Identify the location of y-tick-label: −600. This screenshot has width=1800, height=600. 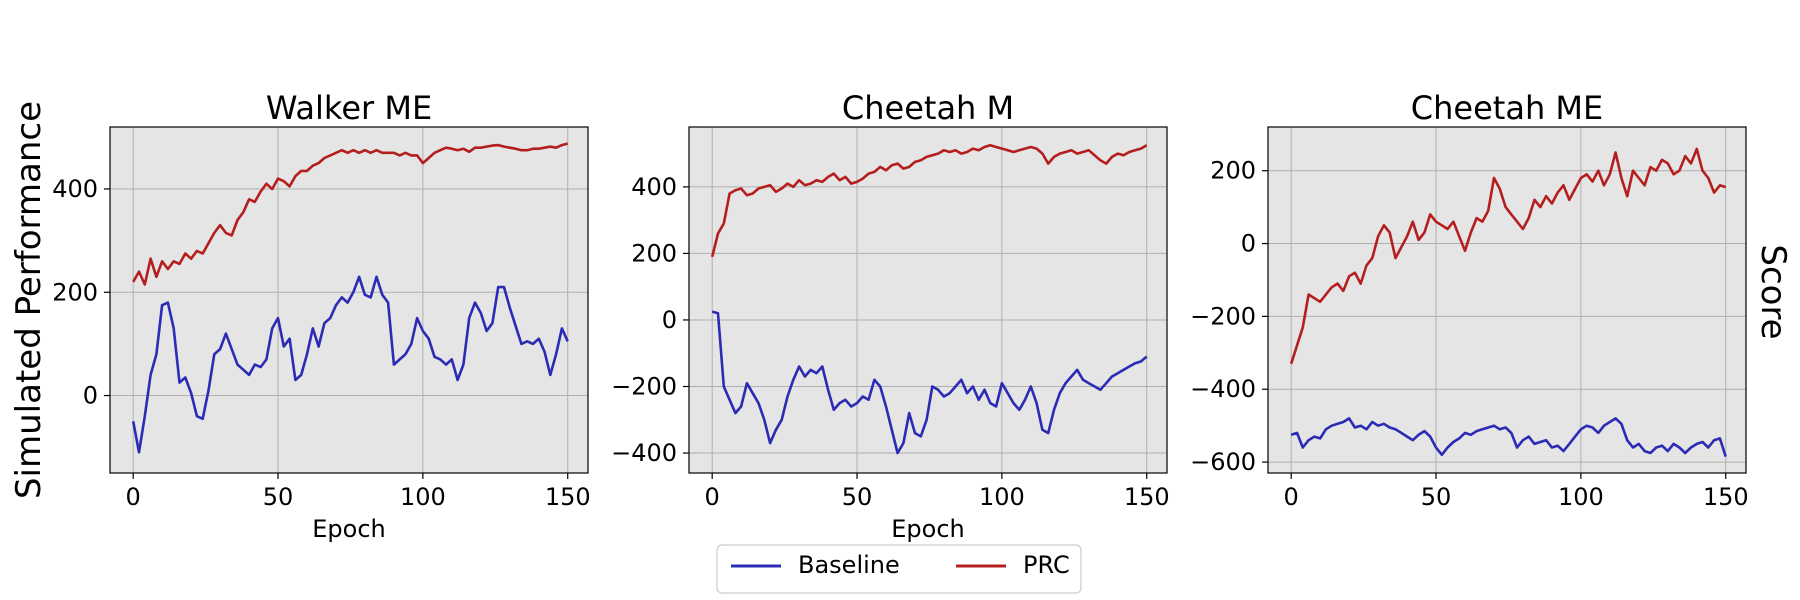
(1223, 462).